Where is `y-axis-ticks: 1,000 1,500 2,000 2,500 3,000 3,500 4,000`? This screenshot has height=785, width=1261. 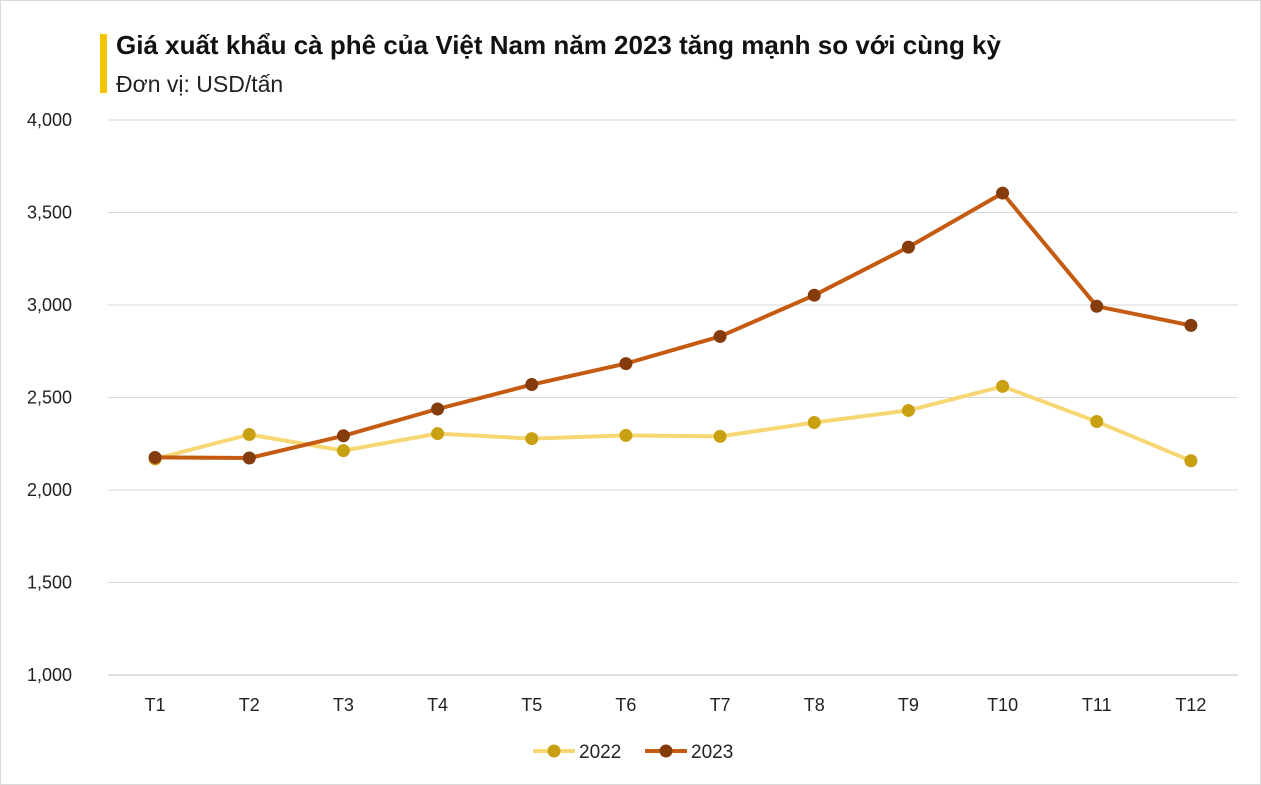
y-axis-ticks: 1,000 1,500 2,000 2,500 3,000 3,500 4,000 is located at coordinates (49, 397).